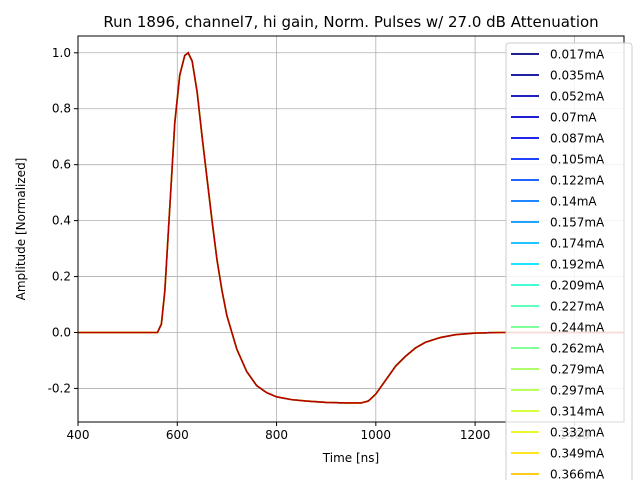  I want to click on legend-label: 0.07mA, so click(573, 118).